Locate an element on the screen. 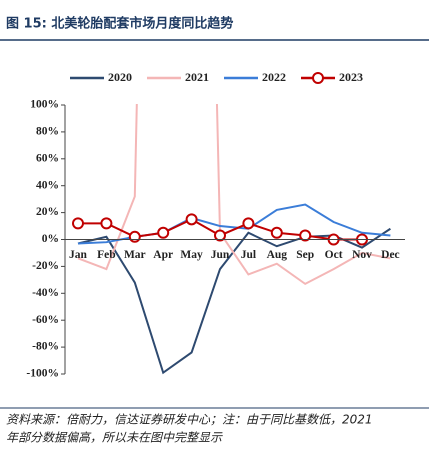  legend-marker is located at coordinates (318, 78).